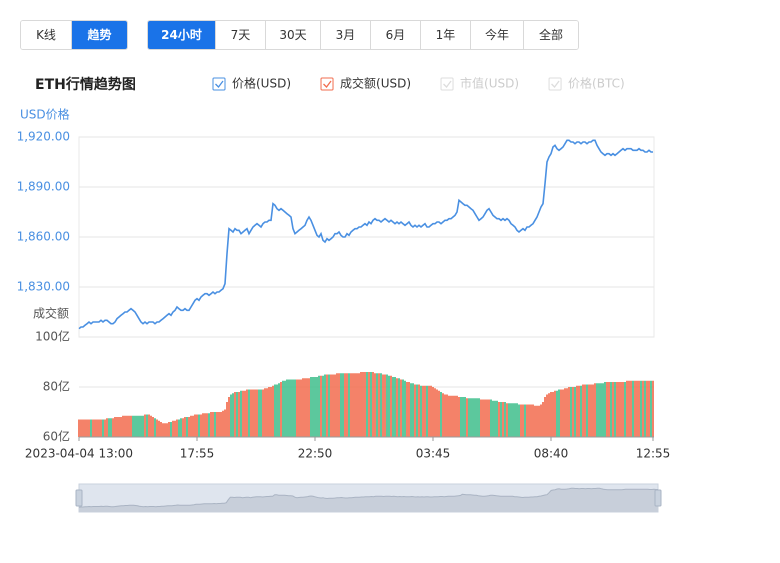 The height and width of the screenshot is (563, 780). What do you see at coordinates (375, 83) in the screenshot?
I see `legend-label: 成交额(USD)` at bounding box center [375, 83].